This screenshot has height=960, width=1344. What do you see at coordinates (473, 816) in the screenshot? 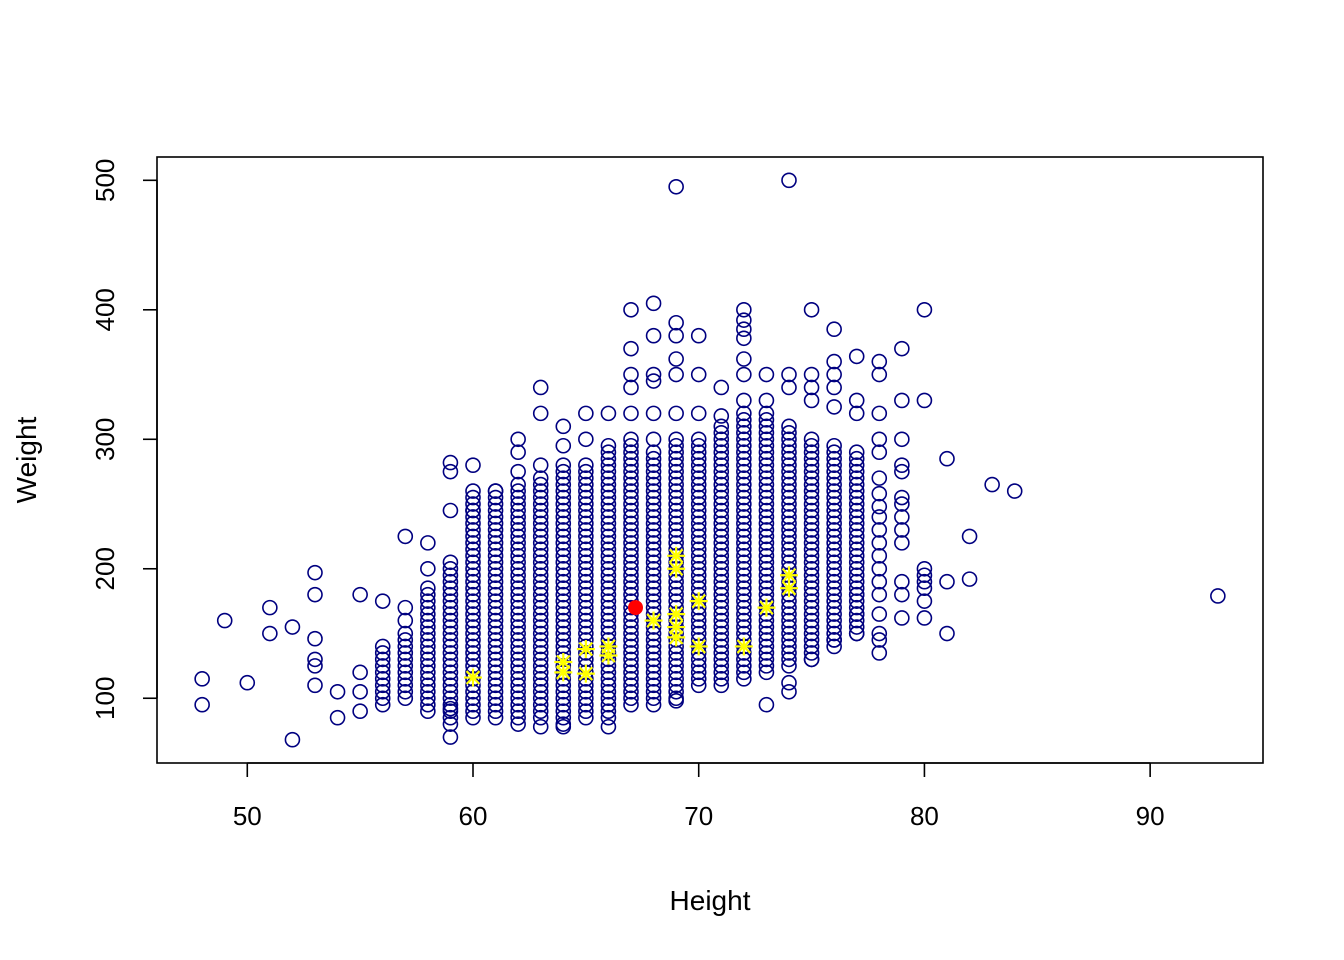
I see `x-tick-label: 60` at bounding box center [473, 816].